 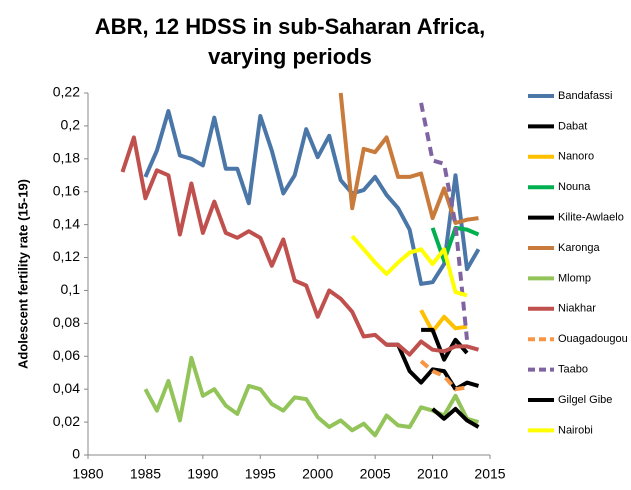 I want to click on y-tick-label: 0,16, so click(x=66, y=190).